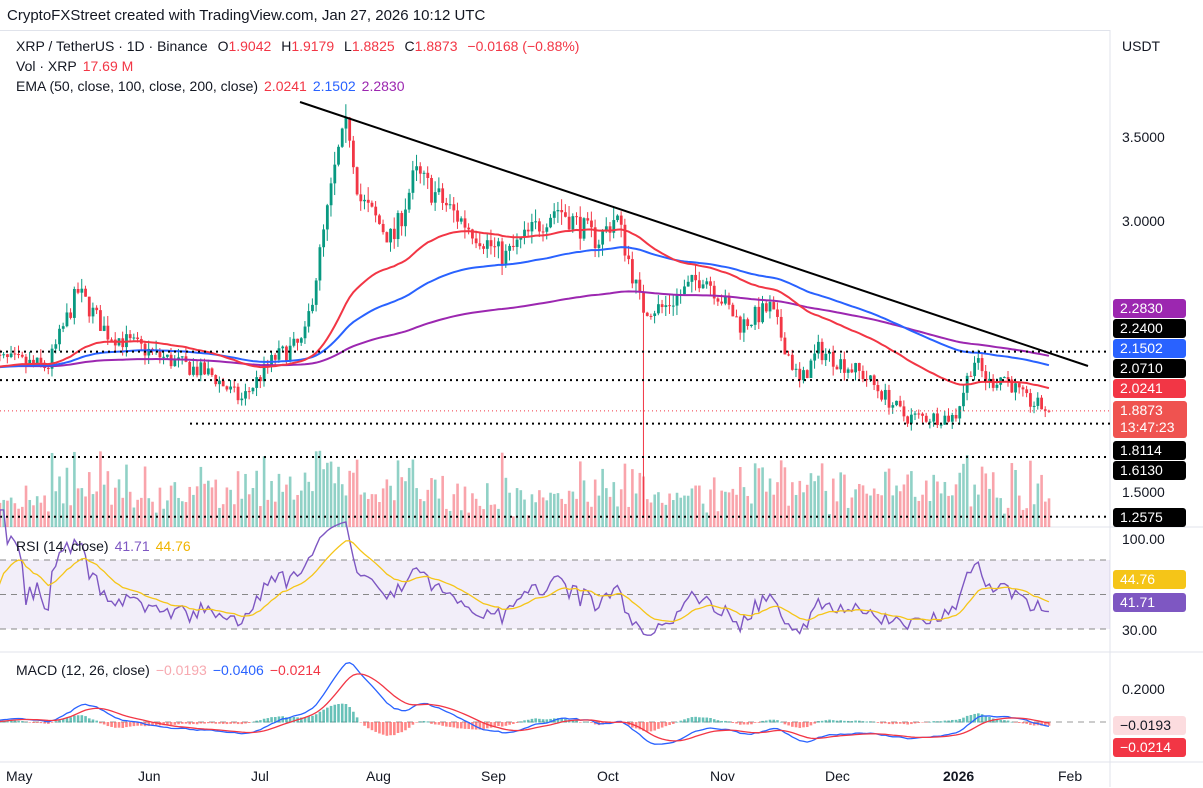 Image resolution: width=1203 pixels, height=788 pixels. What do you see at coordinates (77, 66) in the screenshot?
I see `volume-legend: Vol · XRP 17.69 M` at bounding box center [77, 66].